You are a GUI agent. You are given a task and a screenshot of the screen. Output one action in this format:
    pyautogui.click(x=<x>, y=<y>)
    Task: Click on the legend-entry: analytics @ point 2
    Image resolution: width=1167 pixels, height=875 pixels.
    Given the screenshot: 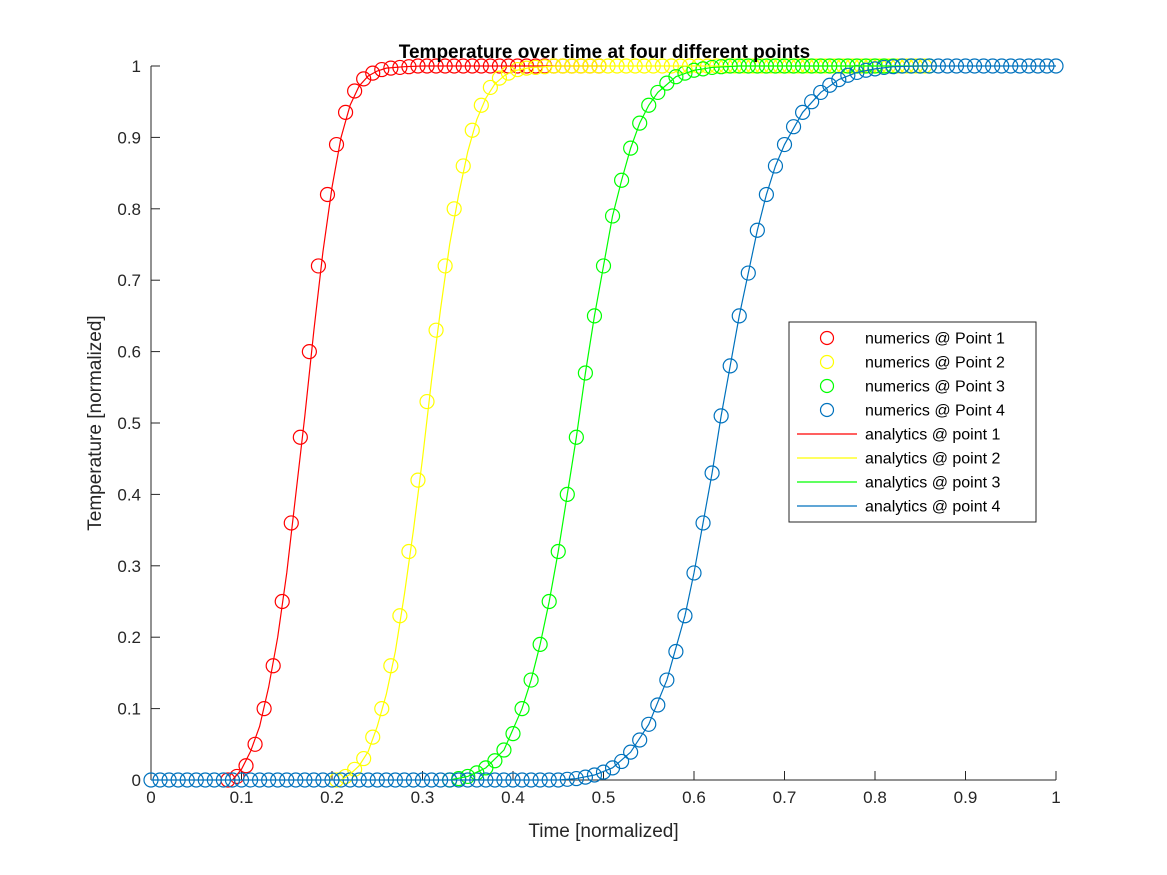 What is the action you would take?
    pyautogui.click(x=899, y=459)
    